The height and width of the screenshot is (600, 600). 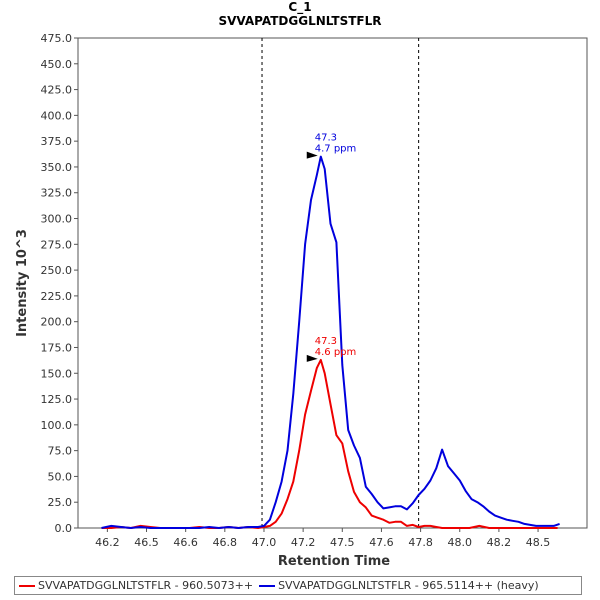 I want to click on legend-entry-heavy: SVVAPATDGGLNLTSTFLR - 965.5114++ (heavy), so click(x=399, y=585).